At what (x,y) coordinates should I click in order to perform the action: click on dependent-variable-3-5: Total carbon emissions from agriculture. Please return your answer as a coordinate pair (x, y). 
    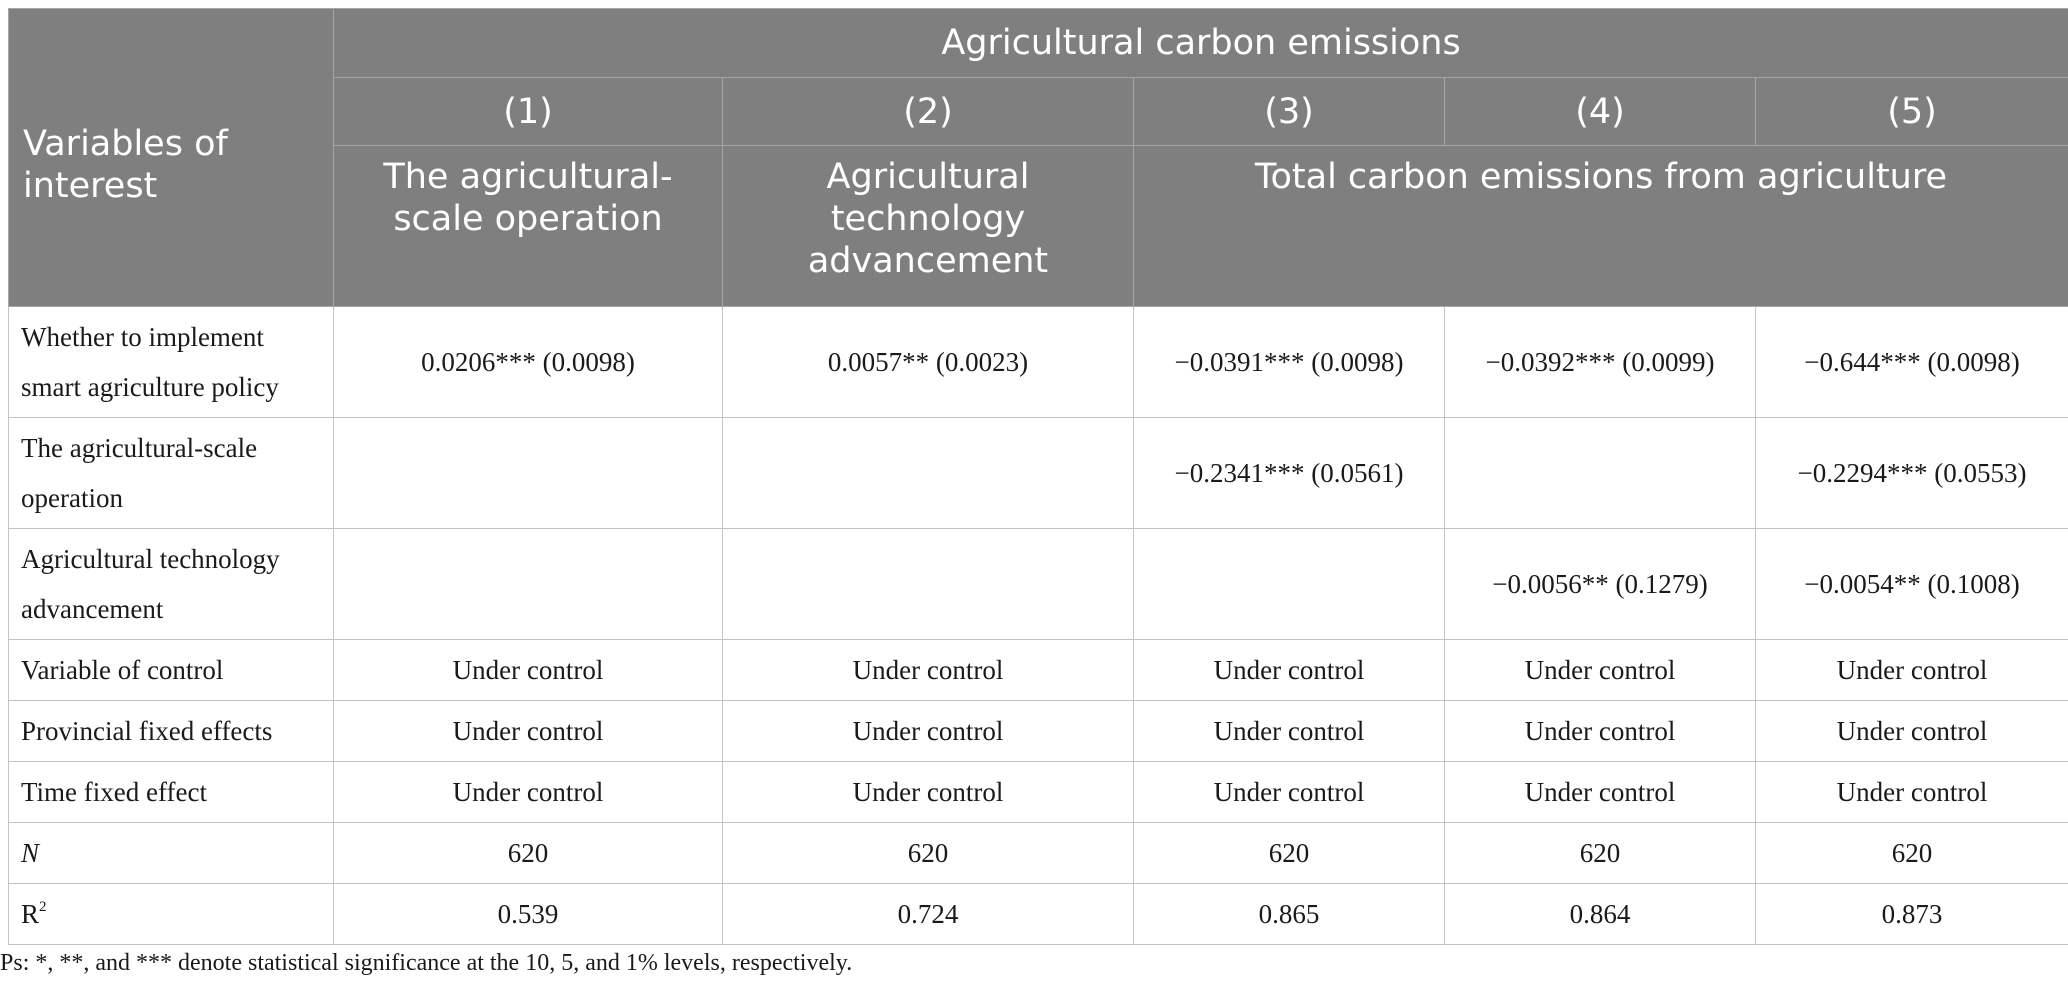
    Looking at the image, I should click on (1600, 226).